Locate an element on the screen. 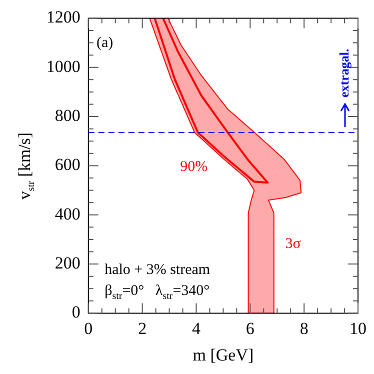 This screenshot has width=374, height=374. y-tick-label: 400 is located at coordinates (67, 214).